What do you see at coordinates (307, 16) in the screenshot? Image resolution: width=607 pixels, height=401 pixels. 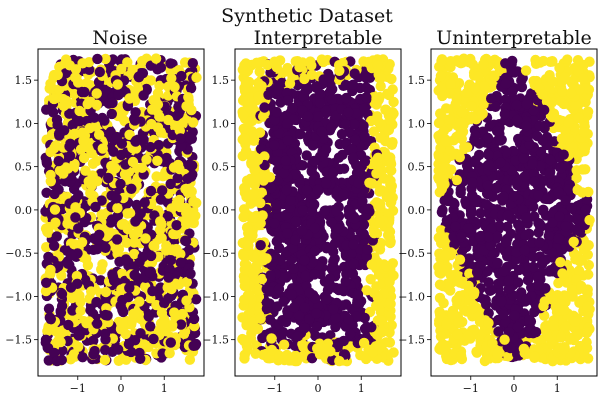 I see `suptitle: Synthetic Dataset` at bounding box center [307, 16].